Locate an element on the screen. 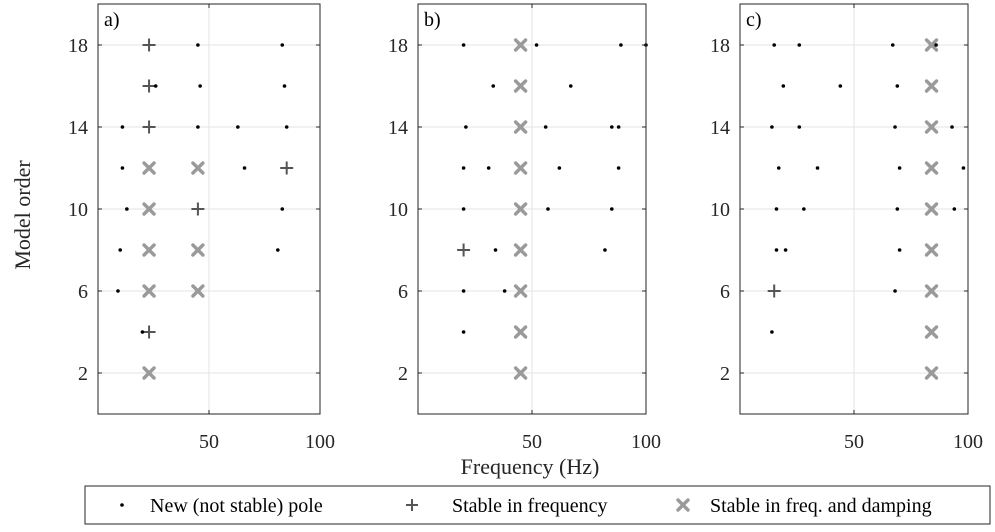 This screenshot has width=995, height=532. legend-stable-frequency-marker is located at coordinates (412, 505).